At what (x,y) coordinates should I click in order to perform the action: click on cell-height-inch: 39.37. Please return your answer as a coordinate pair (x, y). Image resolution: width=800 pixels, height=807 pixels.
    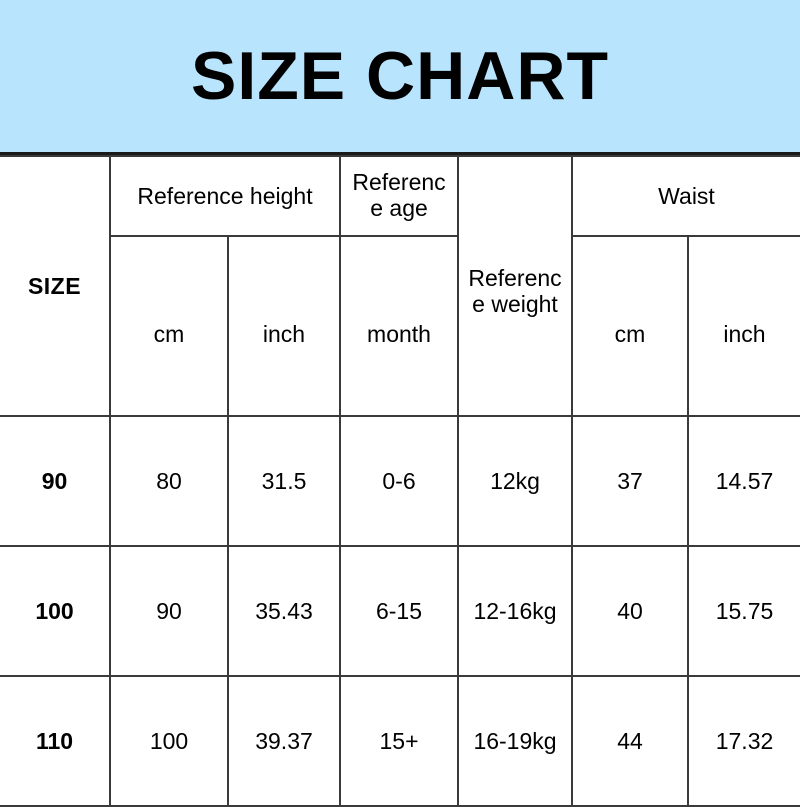
    Looking at the image, I should click on (284, 741).